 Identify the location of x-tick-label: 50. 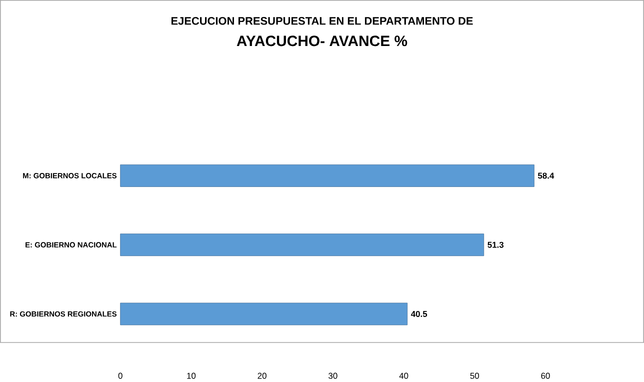
(475, 375).